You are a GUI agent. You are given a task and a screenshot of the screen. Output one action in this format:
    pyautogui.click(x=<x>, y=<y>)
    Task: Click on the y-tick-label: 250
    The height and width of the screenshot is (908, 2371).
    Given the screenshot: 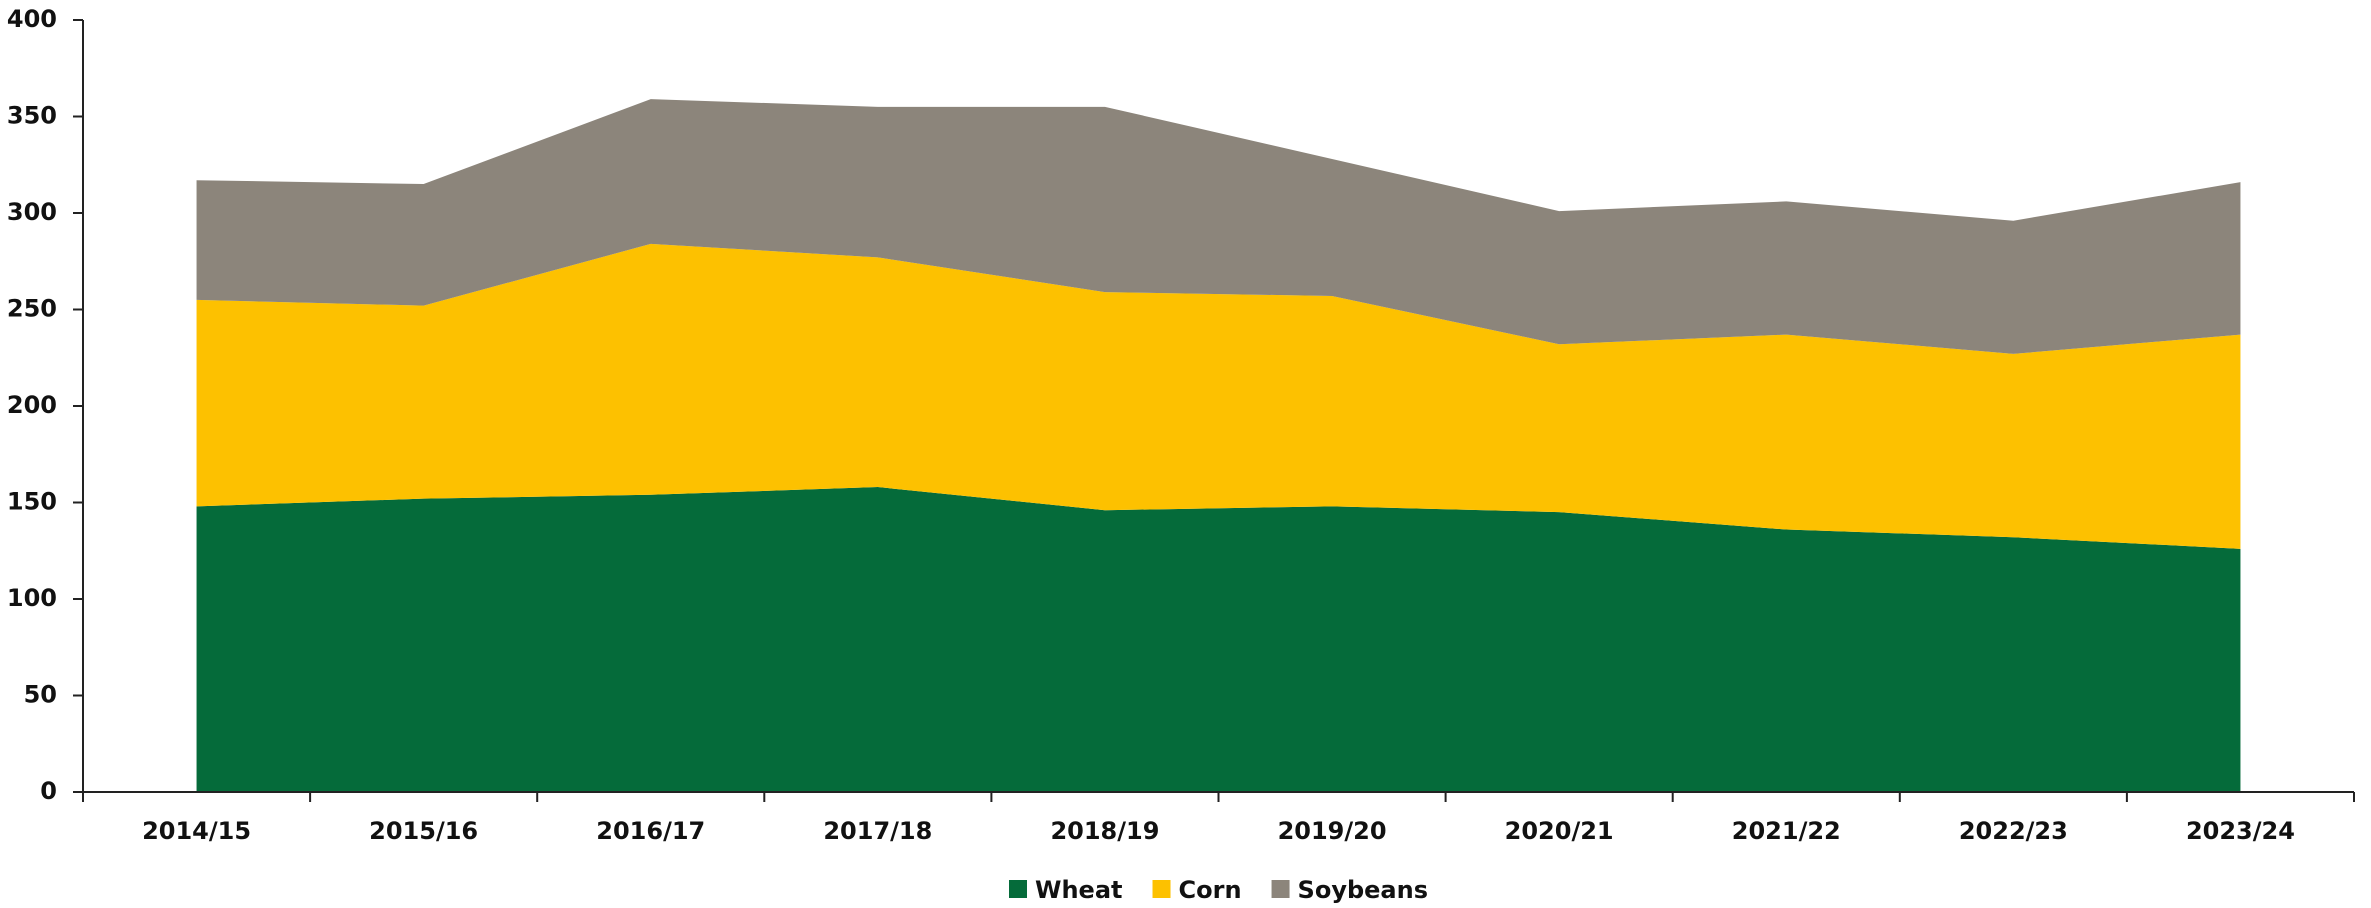 What is the action you would take?
    pyautogui.click(x=32, y=309)
    